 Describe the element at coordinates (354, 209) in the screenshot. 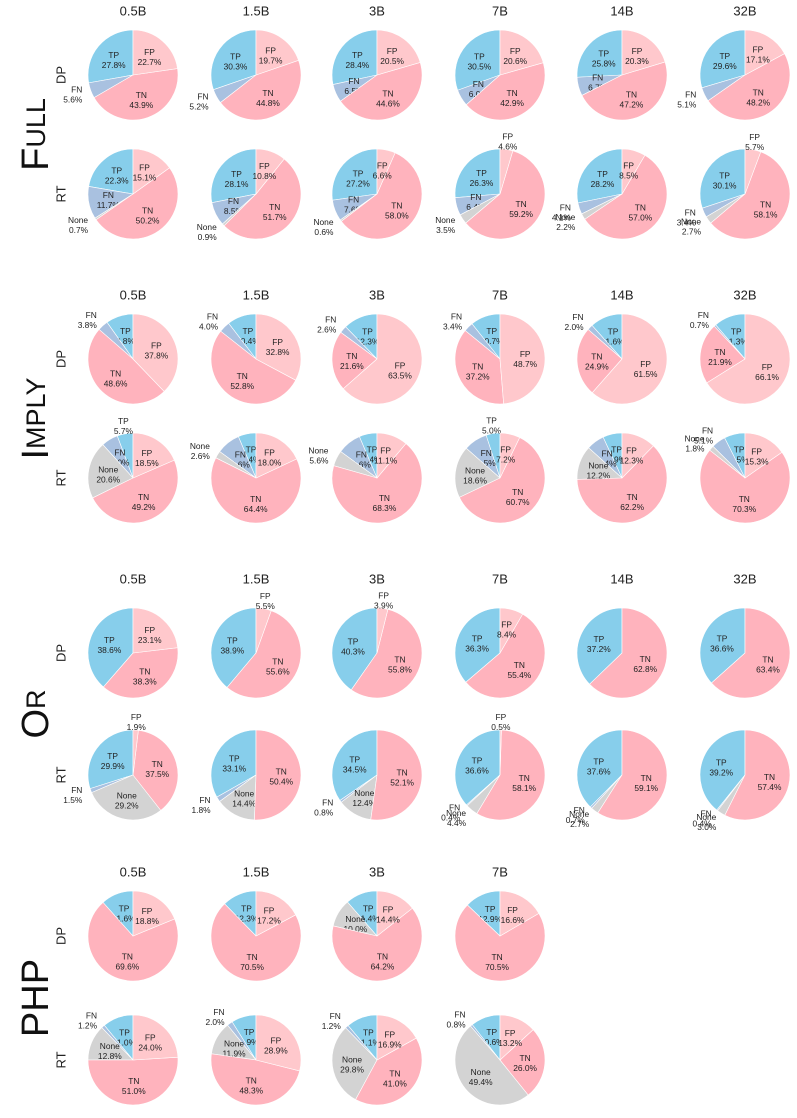

I see `slice-value-fn: 7.6%` at that location.